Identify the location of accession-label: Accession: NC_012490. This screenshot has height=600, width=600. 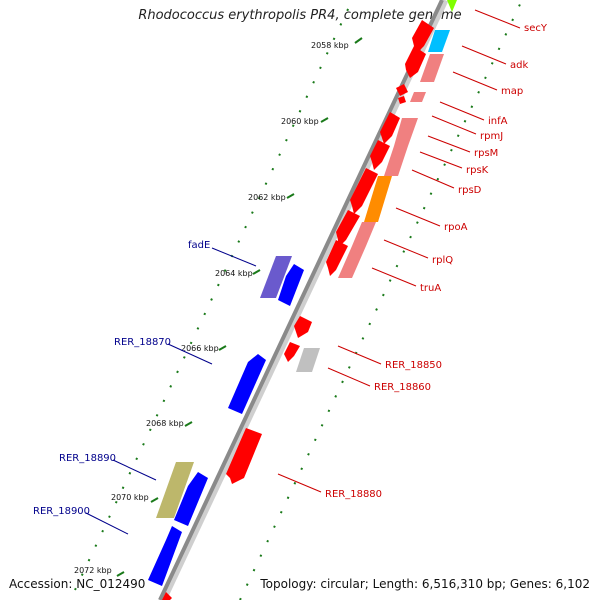
(77, 584).